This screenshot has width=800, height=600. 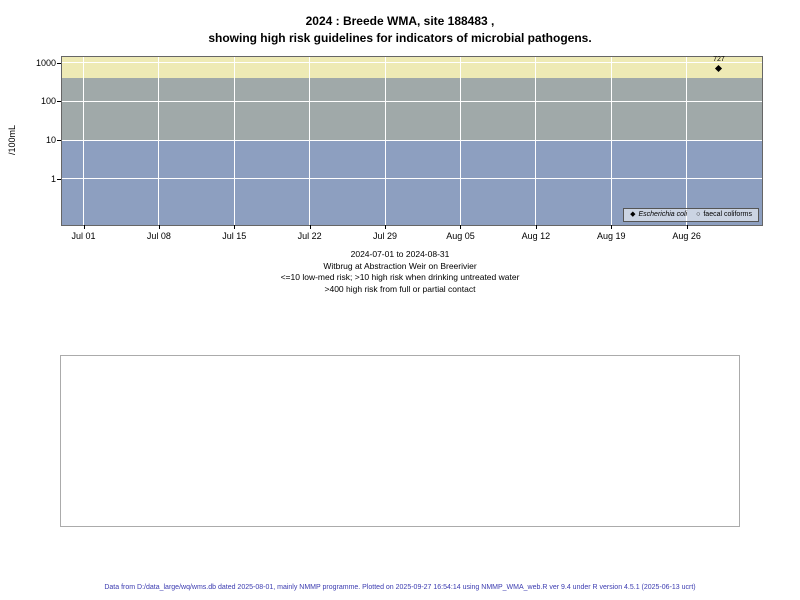 What do you see at coordinates (727, 214) in the screenshot?
I see `legend-label: faecal coliforms` at bounding box center [727, 214].